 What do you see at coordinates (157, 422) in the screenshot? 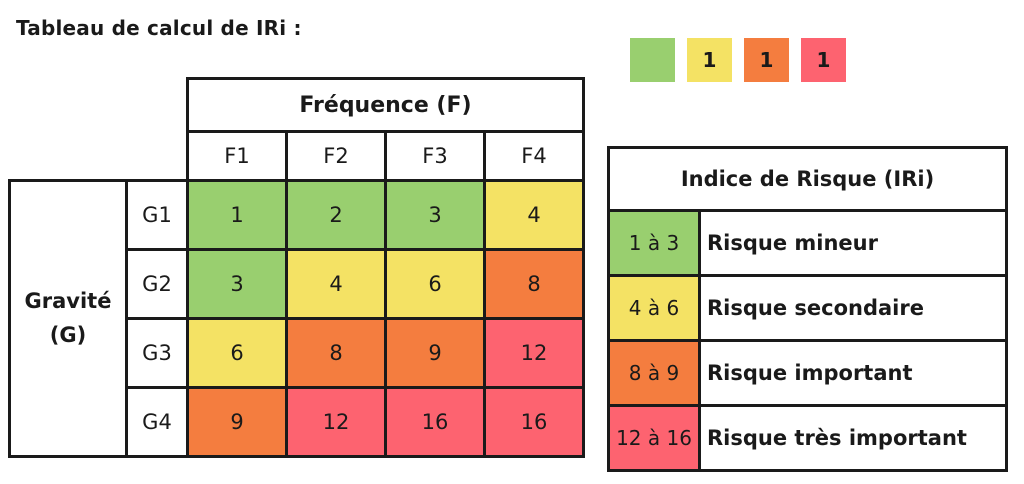
I see `gravity-label-g4: G4` at bounding box center [157, 422].